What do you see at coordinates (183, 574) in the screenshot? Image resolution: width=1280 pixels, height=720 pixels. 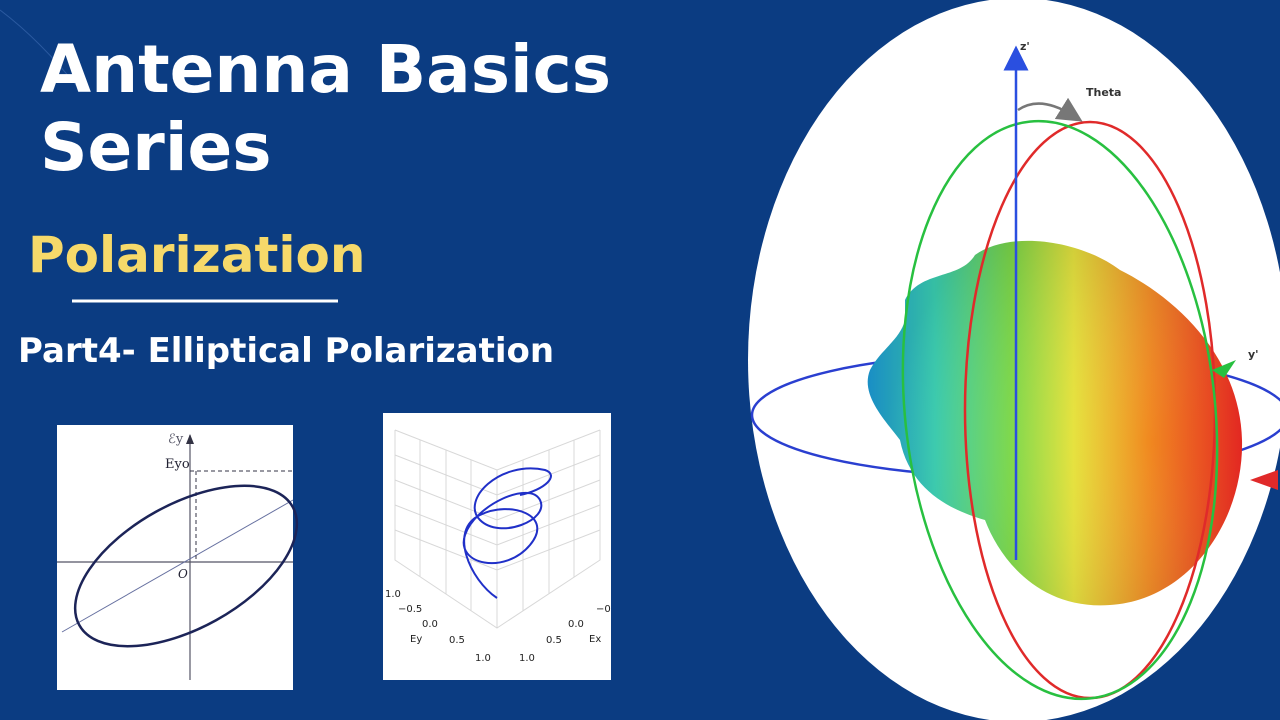 I see `origin-label: O` at bounding box center [183, 574].